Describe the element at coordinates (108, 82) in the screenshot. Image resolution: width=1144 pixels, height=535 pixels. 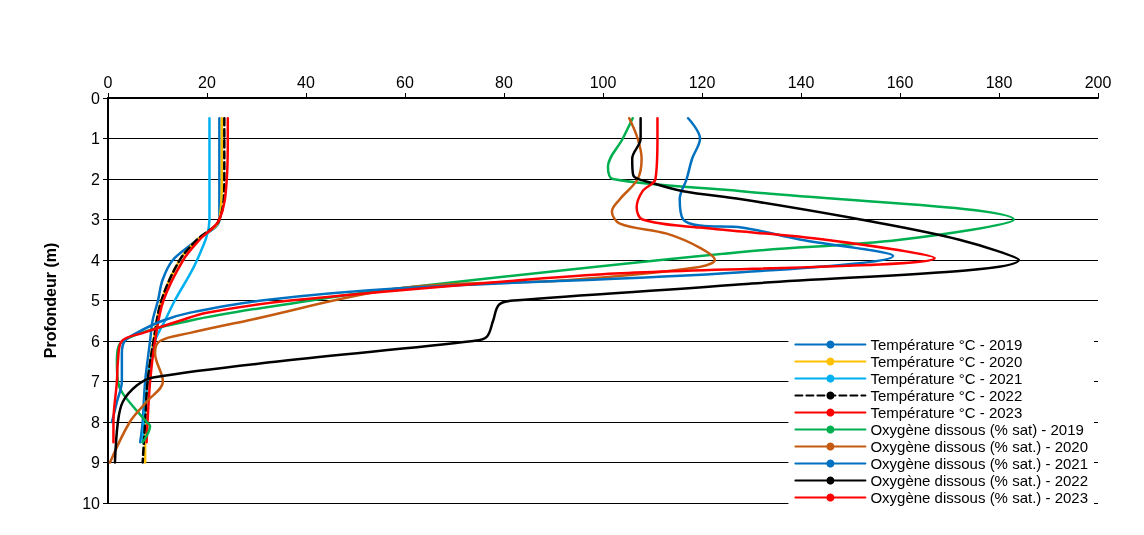
I see `x-tick-label: 0` at that location.